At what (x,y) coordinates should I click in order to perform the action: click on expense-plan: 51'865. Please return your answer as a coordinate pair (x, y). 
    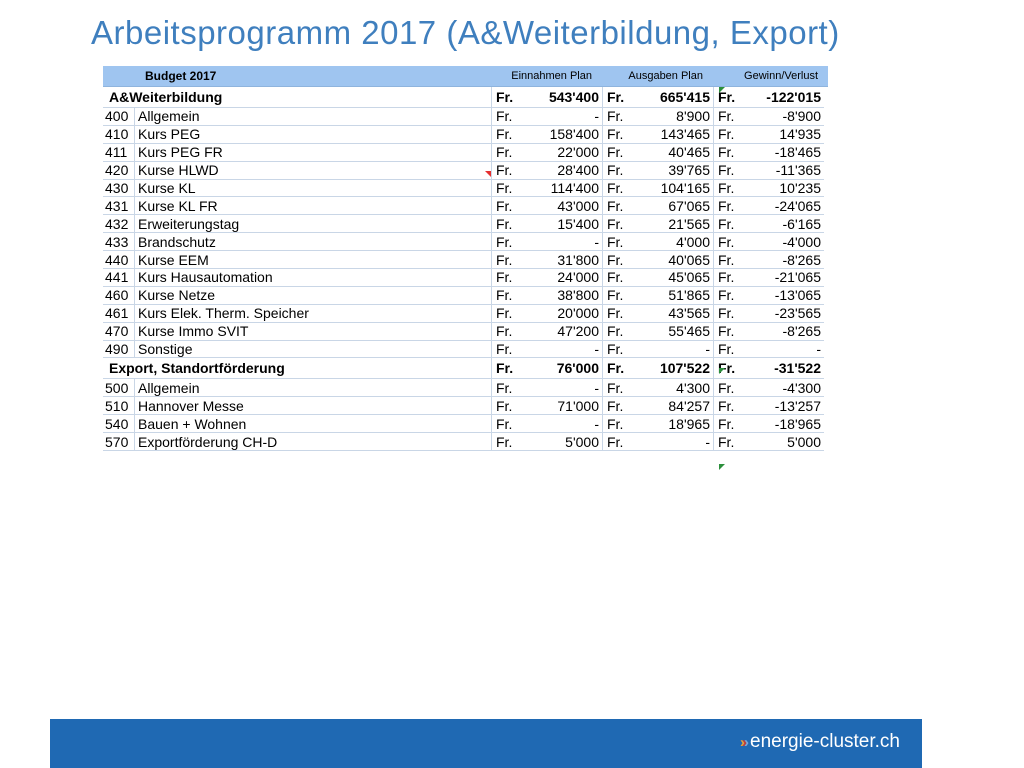
    Looking at the image, I should click on (674, 296).